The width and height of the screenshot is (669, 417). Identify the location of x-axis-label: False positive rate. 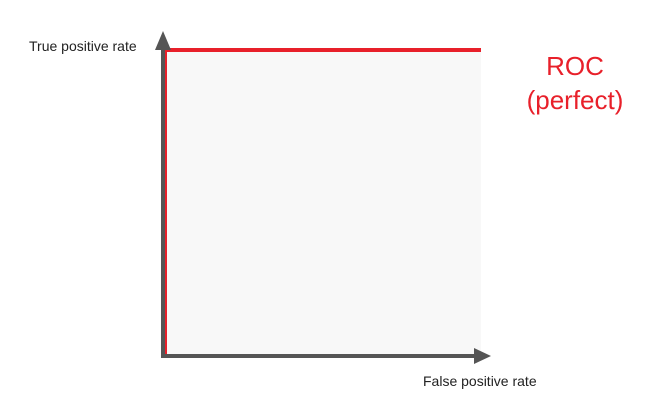
(480, 381).